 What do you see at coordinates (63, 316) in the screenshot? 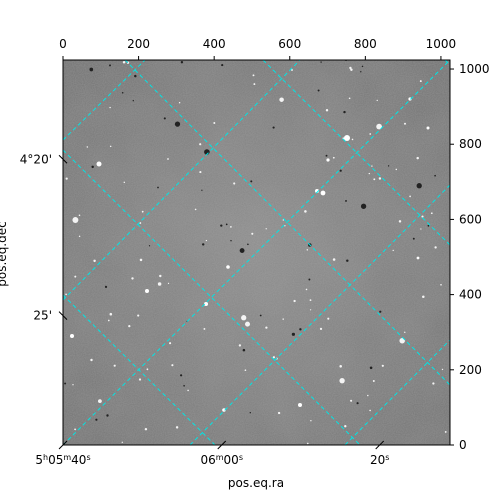
I see `dec-tick` at bounding box center [63, 316].